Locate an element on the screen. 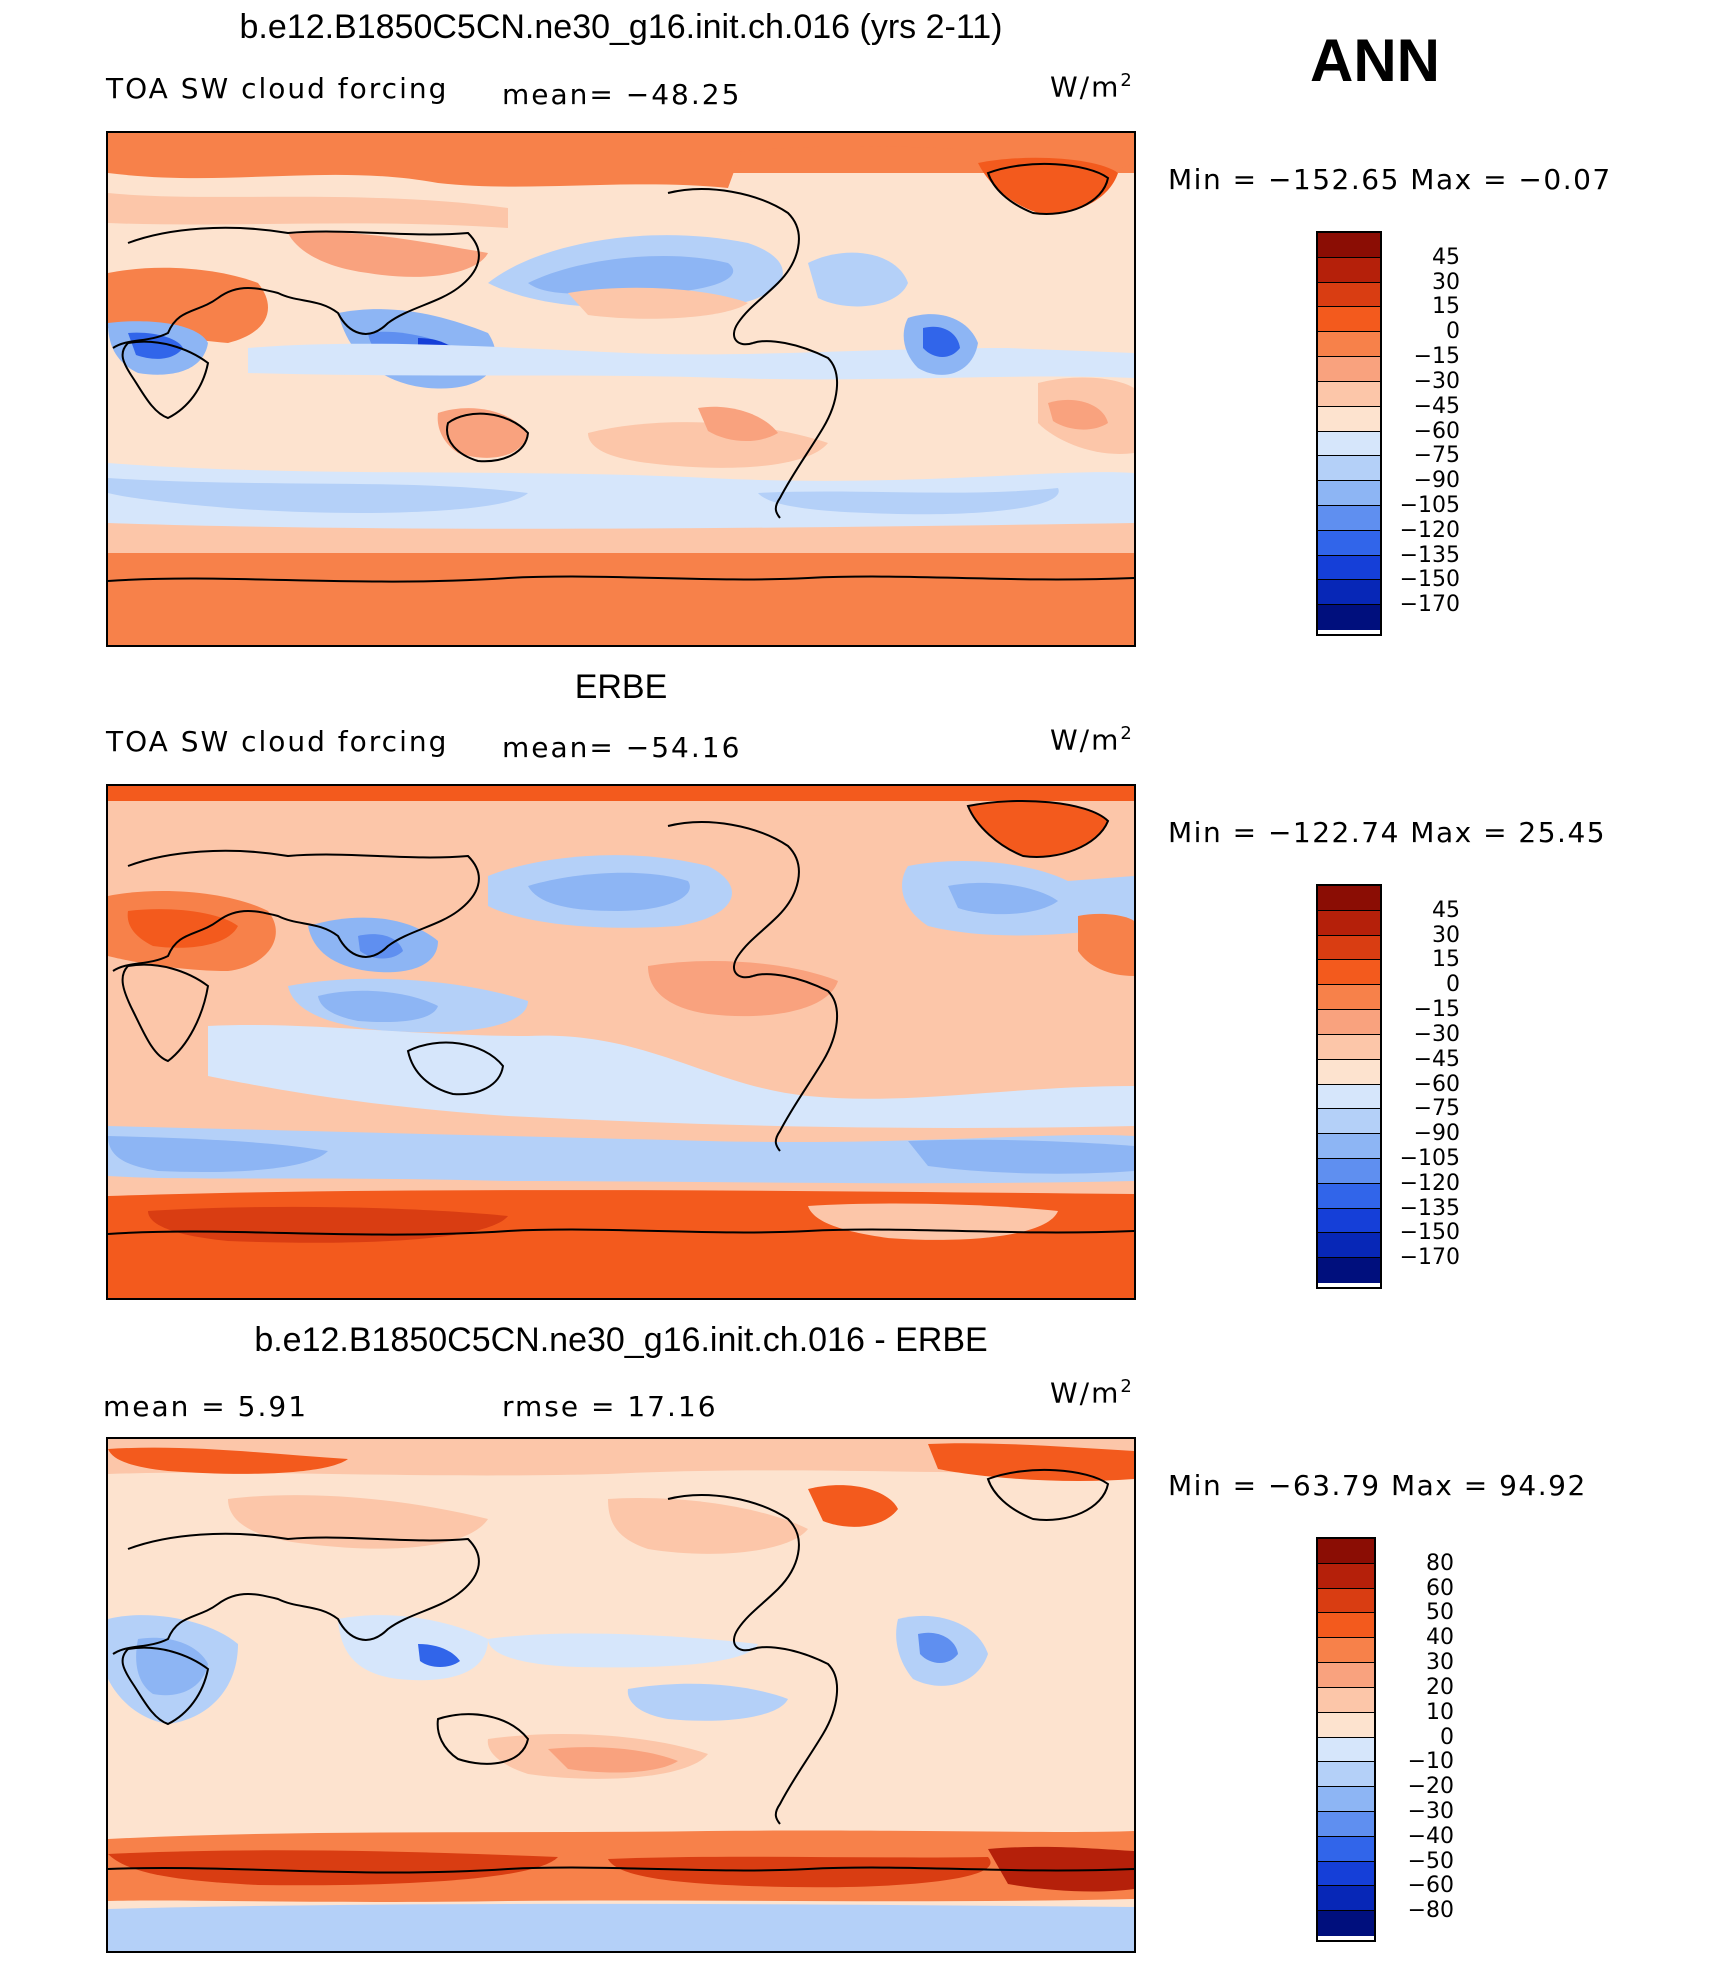 The width and height of the screenshot is (1710, 1963). colorbar-tick-label: 10 is located at coordinates (1440, 1712).